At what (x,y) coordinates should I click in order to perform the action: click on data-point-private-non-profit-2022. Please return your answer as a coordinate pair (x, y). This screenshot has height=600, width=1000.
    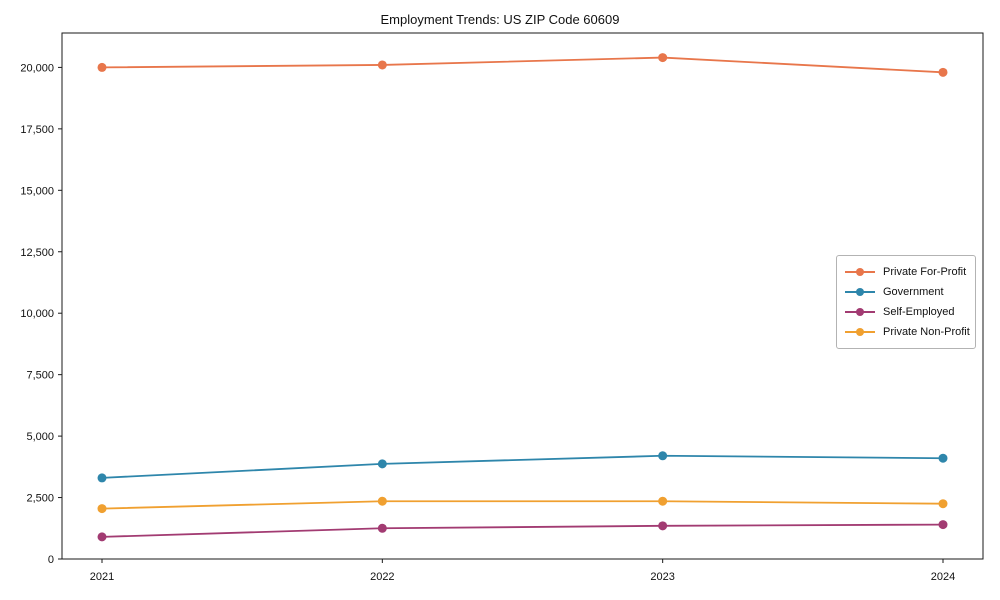
    Looking at the image, I should click on (382, 501).